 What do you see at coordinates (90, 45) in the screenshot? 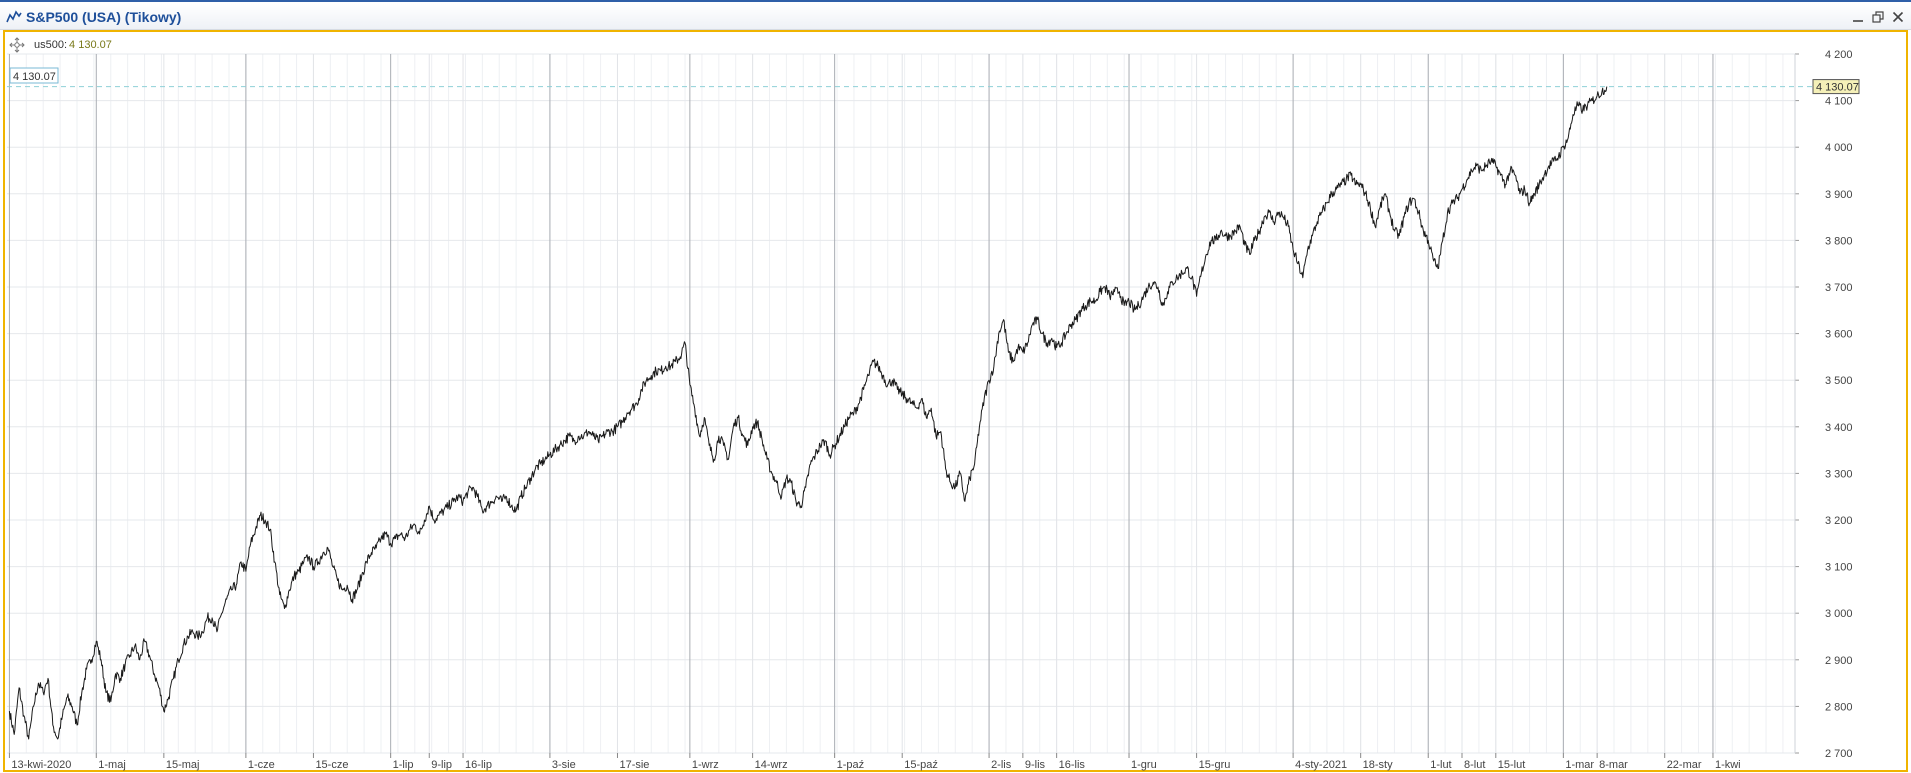
I see `legend-value: 4 130.07` at bounding box center [90, 45].